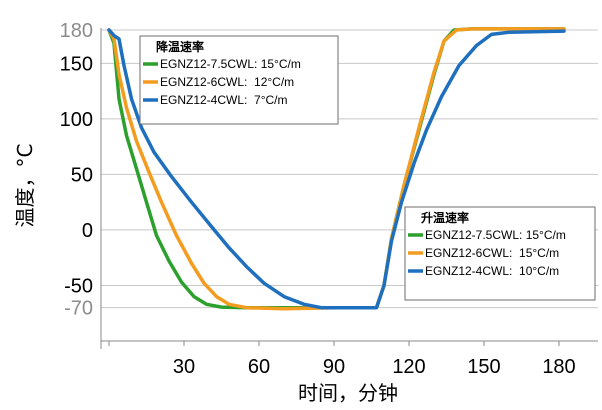  Describe the element at coordinates (184, 367) in the screenshot. I see `x-tick-label: 30` at that location.